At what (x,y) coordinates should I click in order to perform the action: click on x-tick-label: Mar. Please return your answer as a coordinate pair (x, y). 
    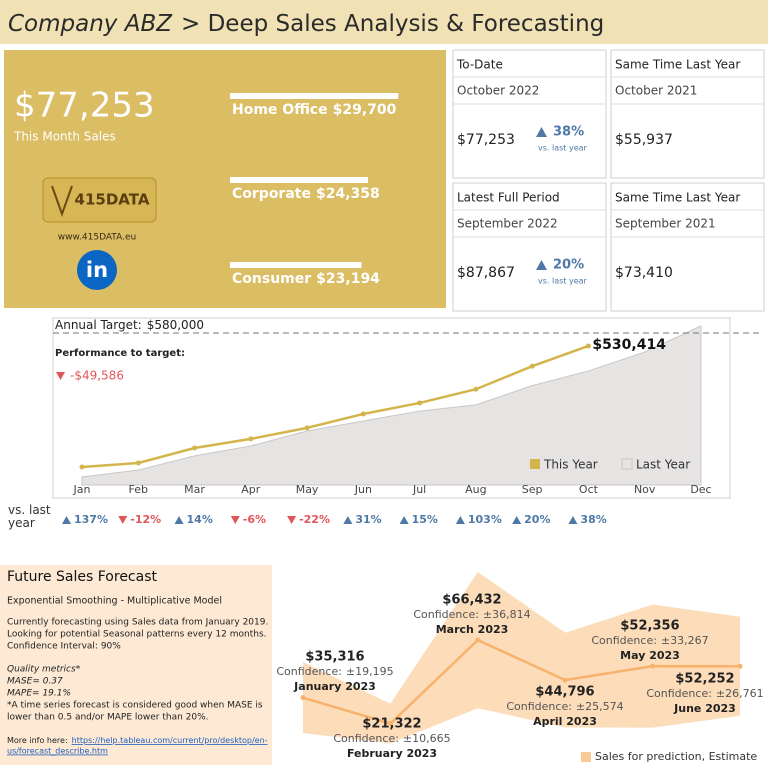
    Looking at the image, I should click on (194, 489).